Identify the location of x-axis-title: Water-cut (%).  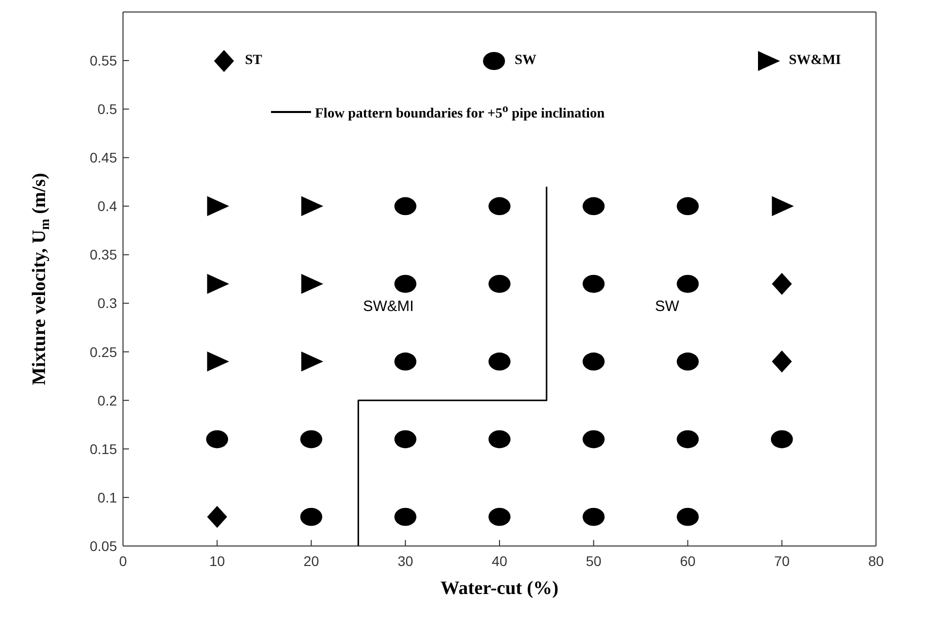
(499, 588).